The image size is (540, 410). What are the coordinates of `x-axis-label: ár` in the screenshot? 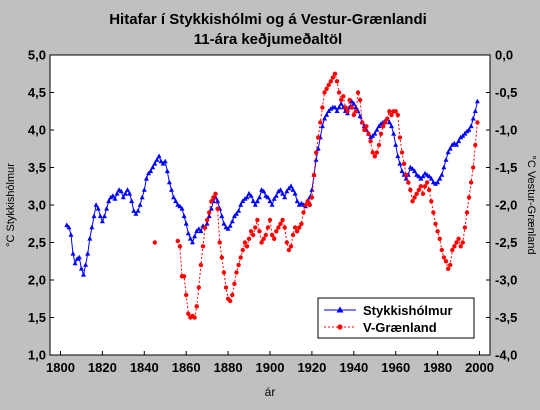 It's located at (270, 392).